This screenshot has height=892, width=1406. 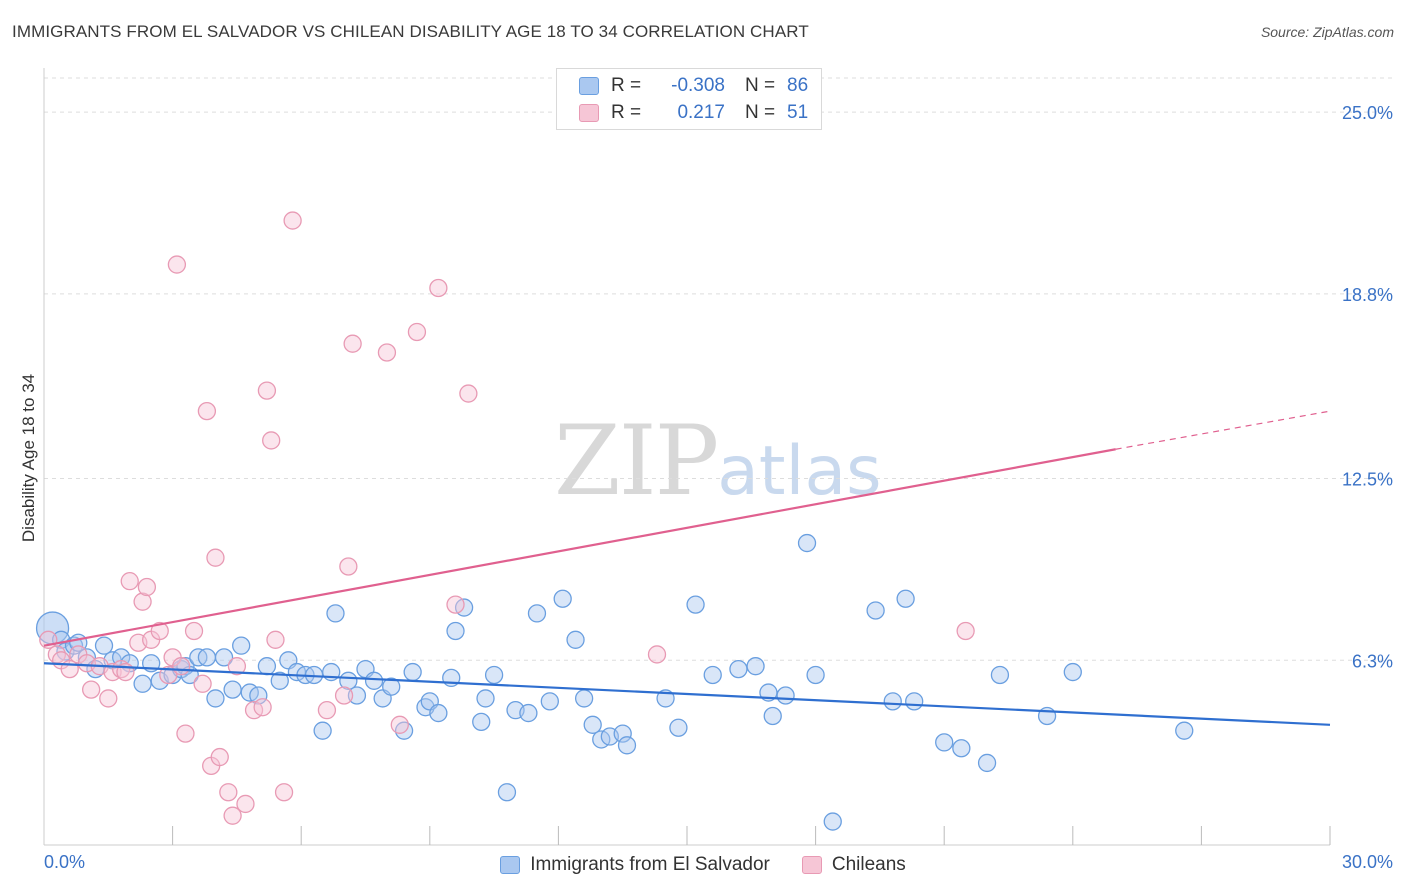 I want to click on legend-row-chileans: R = 0.217 N = 51, so click(x=693, y=113).